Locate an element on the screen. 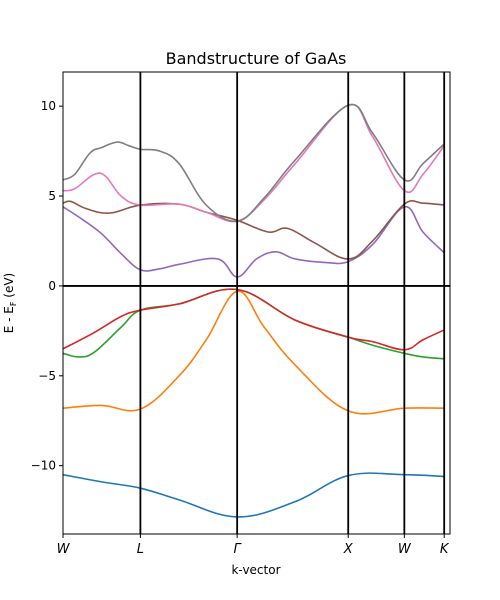  y-tick-label-1: 10 is located at coordinates (48, 106).